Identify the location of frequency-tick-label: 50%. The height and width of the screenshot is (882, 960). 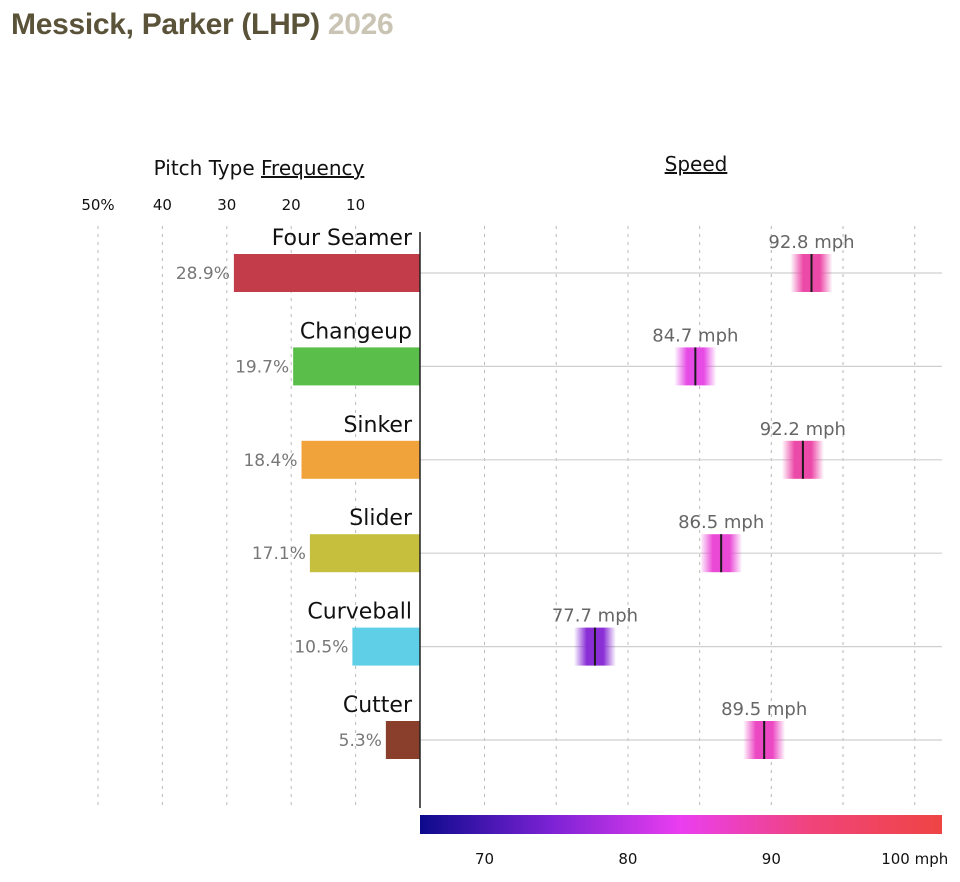
(97, 205).